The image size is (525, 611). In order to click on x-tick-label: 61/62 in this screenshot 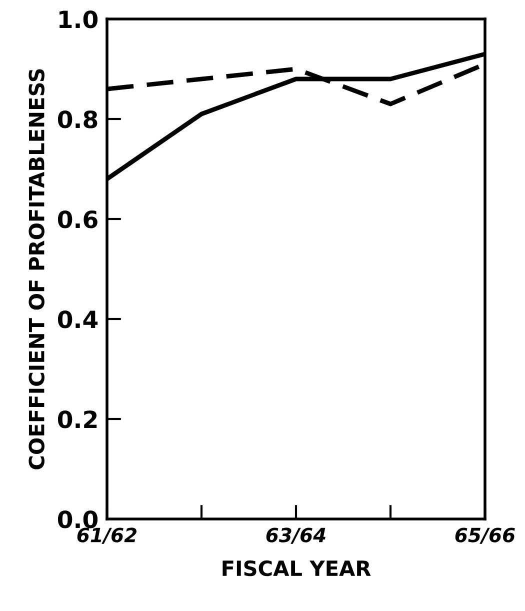, I will do `click(107, 536)`.